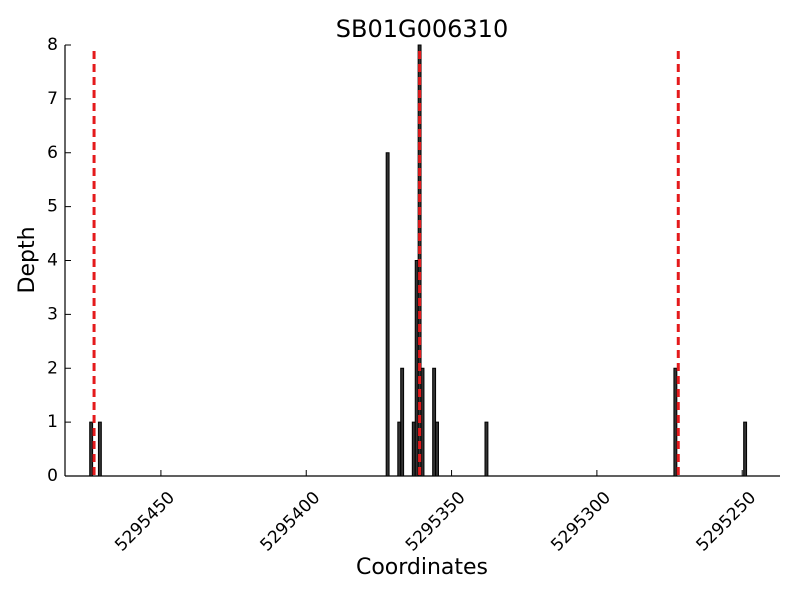  Describe the element at coordinates (52, 314) in the screenshot. I see `y-tick-label: 3` at that location.